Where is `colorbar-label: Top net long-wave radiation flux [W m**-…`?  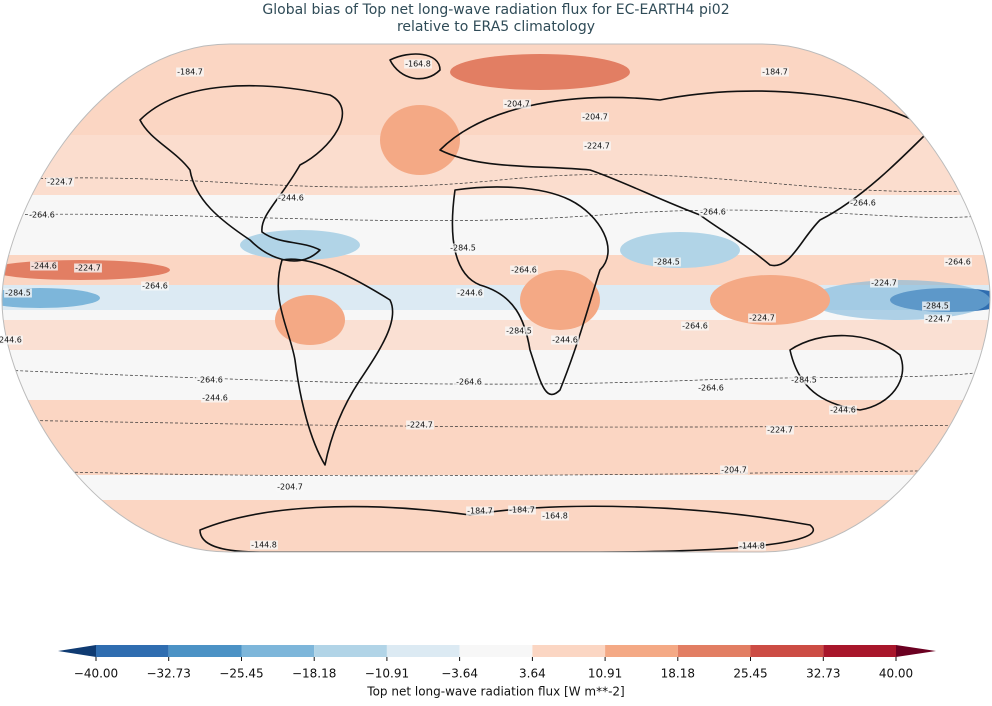 colorbar-label: Top net long-wave radiation flux [W m**-… is located at coordinates (495, 692).